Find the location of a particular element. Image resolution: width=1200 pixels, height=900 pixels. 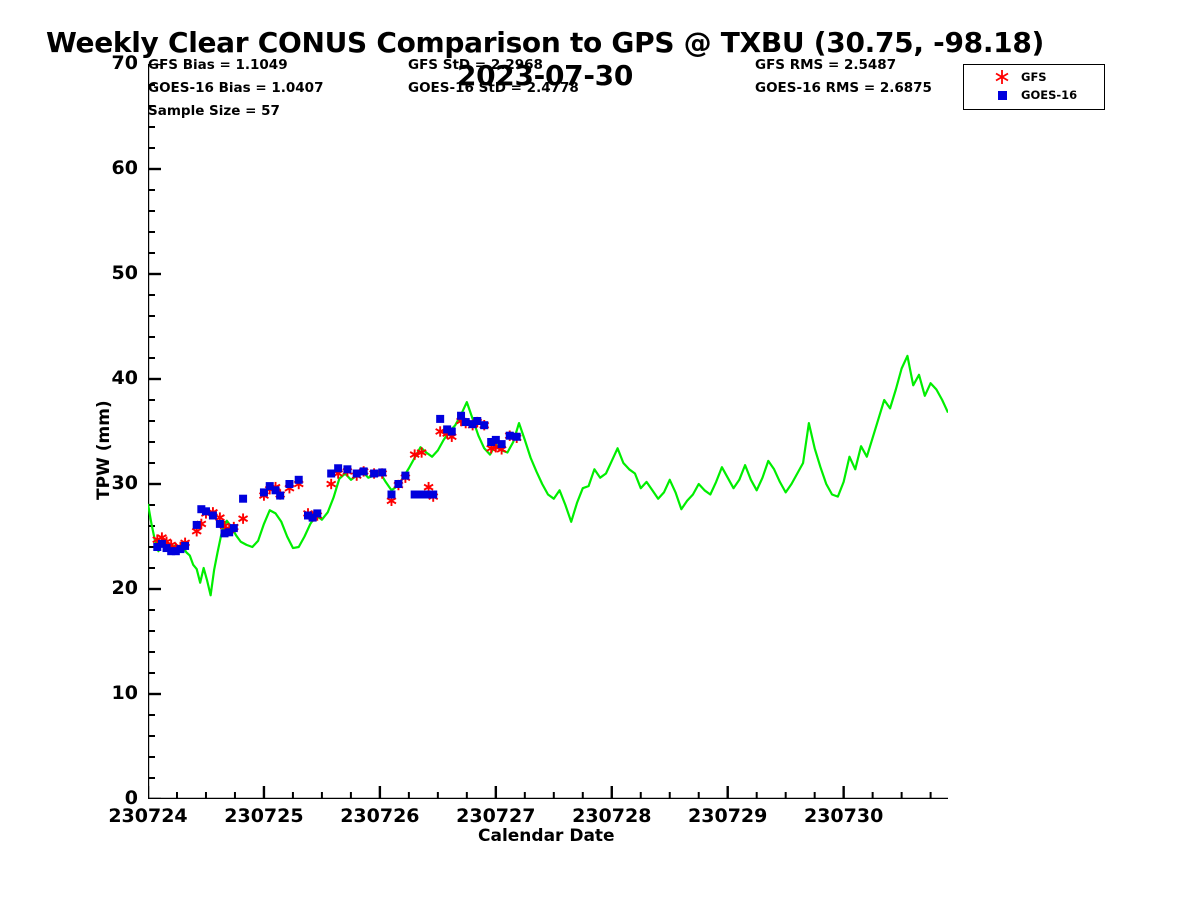

gfs-asterisk-icon is located at coordinates (1002, 77).